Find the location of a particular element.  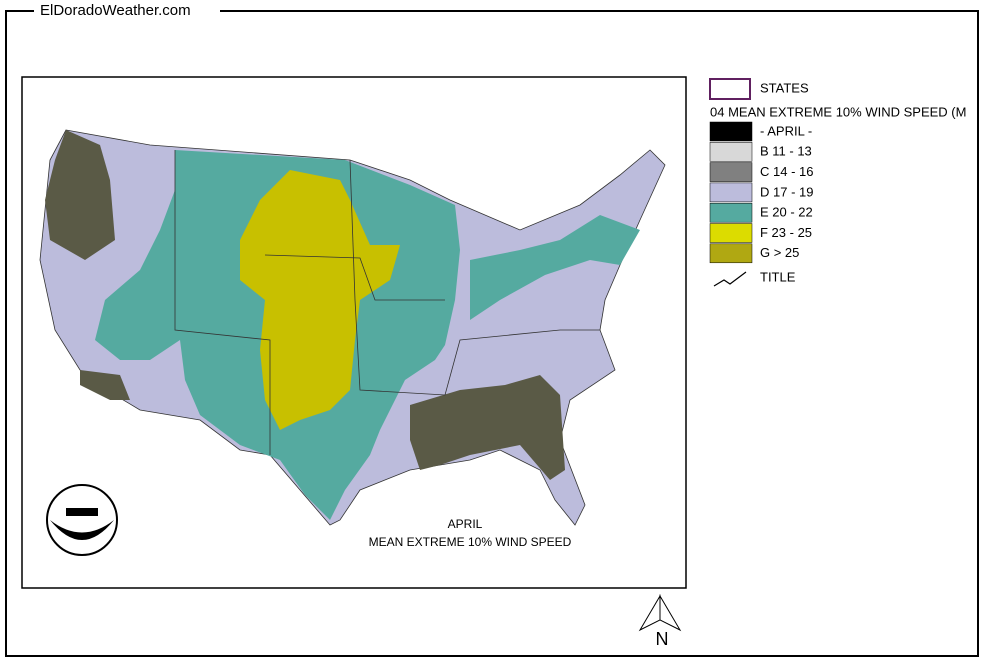

zone-f is located at coordinates (320, 300).